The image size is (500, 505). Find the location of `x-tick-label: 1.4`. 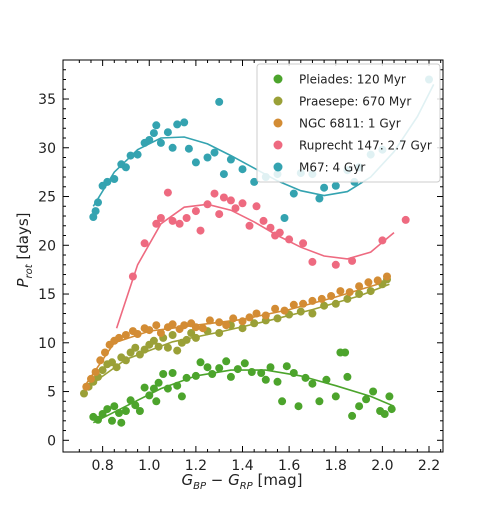

x-tick-label: 1.4 is located at coordinates (242, 466).